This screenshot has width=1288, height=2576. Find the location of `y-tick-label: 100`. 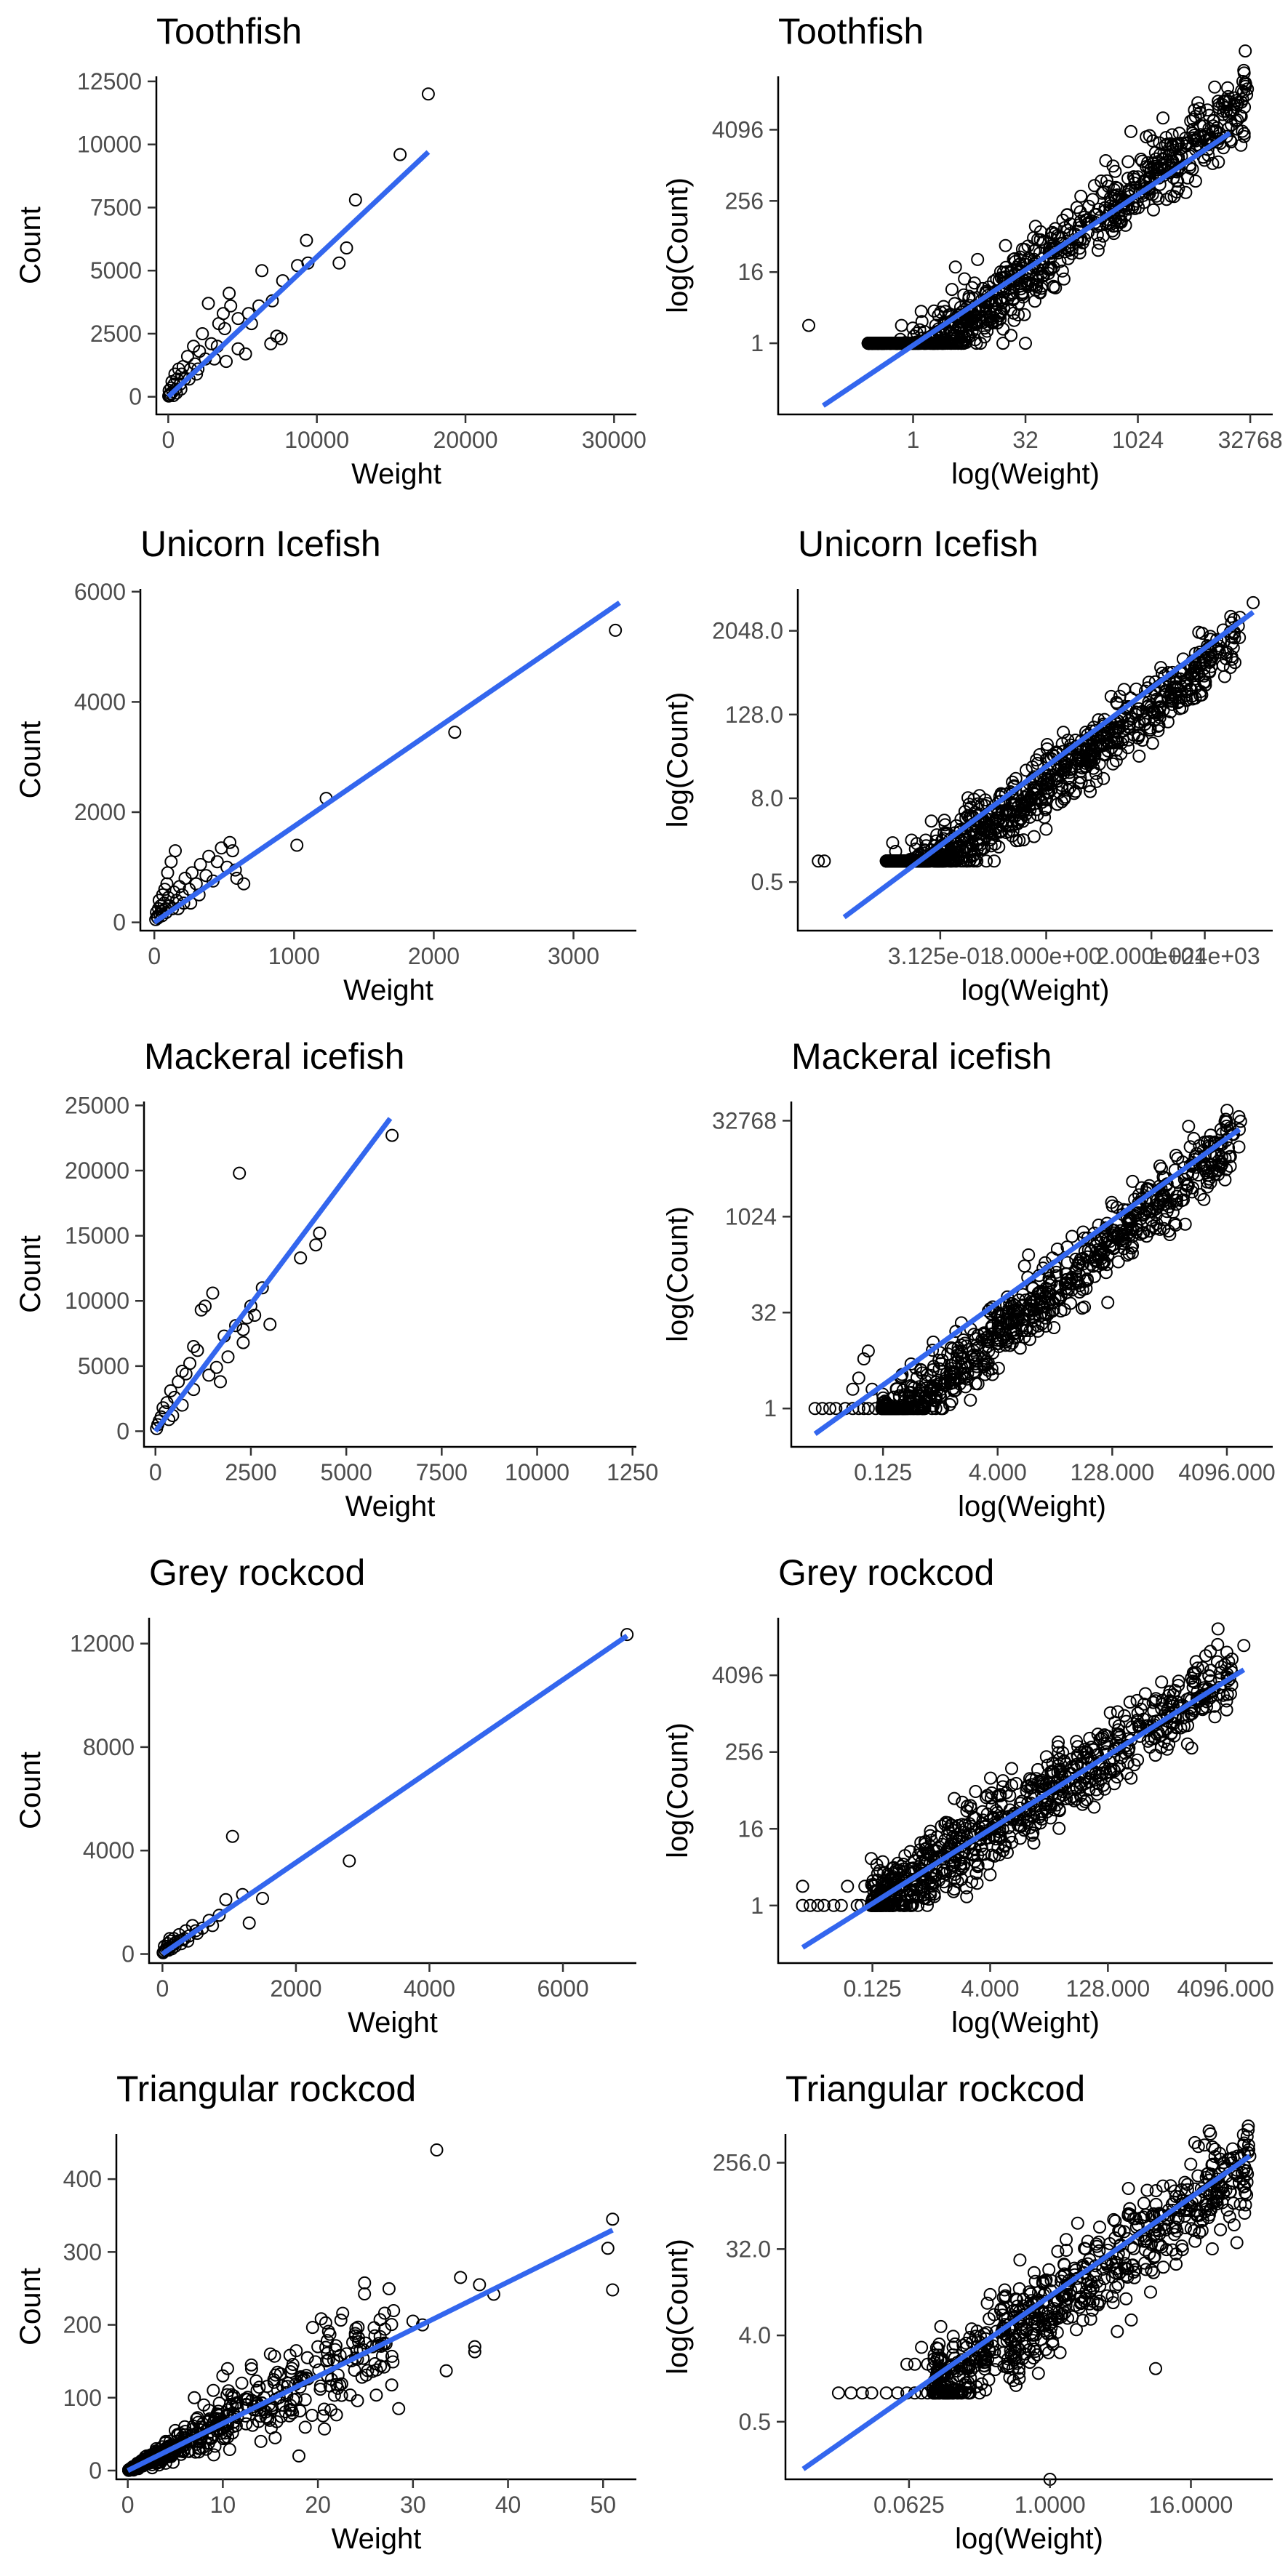

y-tick-label: 100 is located at coordinates (82, 2398).